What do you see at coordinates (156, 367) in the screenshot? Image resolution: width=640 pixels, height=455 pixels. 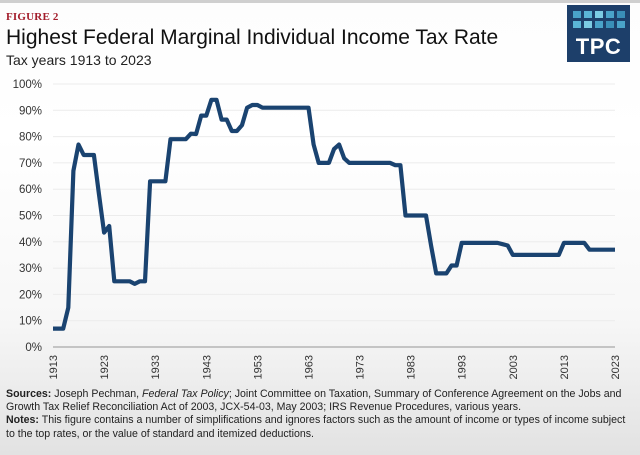 I see `x-tick-label: 1933` at bounding box center [156, 367].